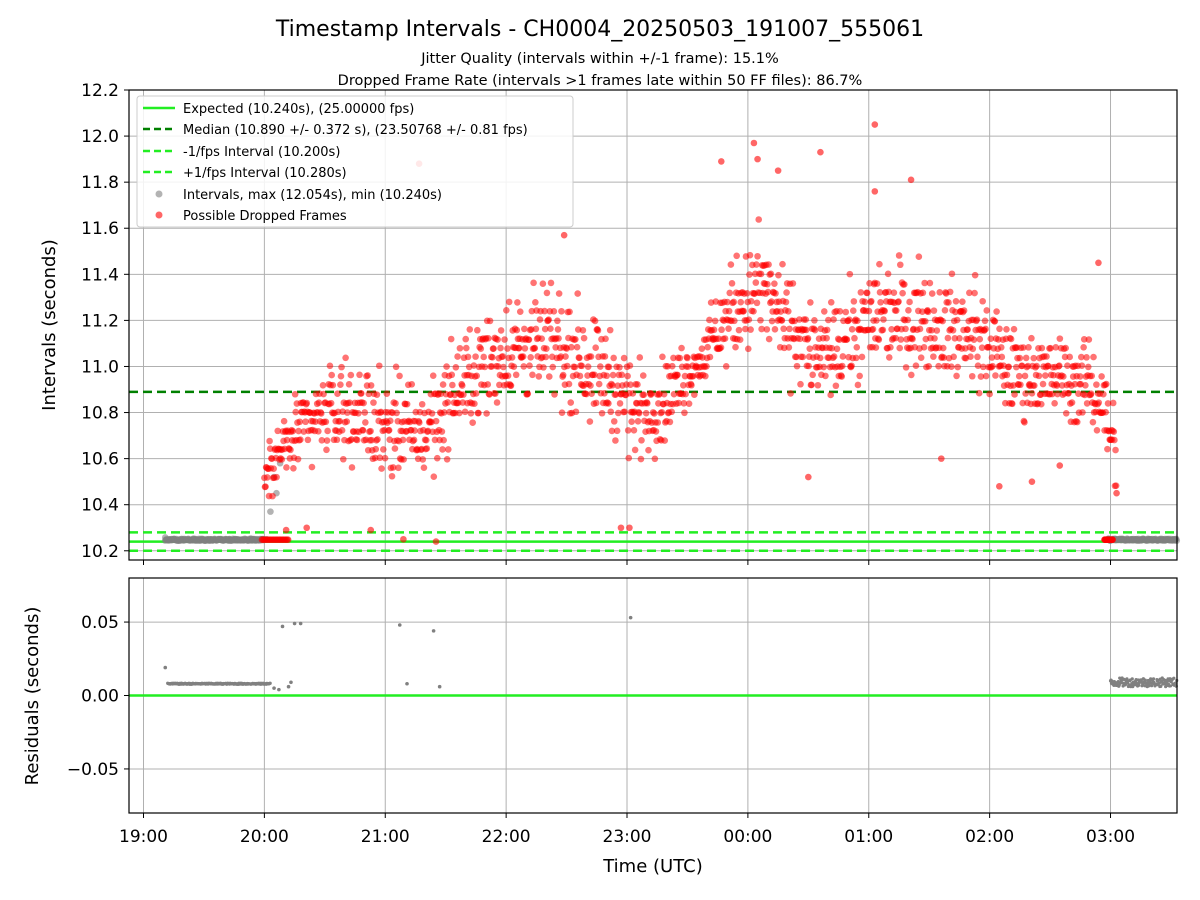 The height and width of the screenshot is (900, 1200). What do you see at coordinates (671, 653) in the screenshot?
I see `residuals-points` at bounding box center [671, 653].